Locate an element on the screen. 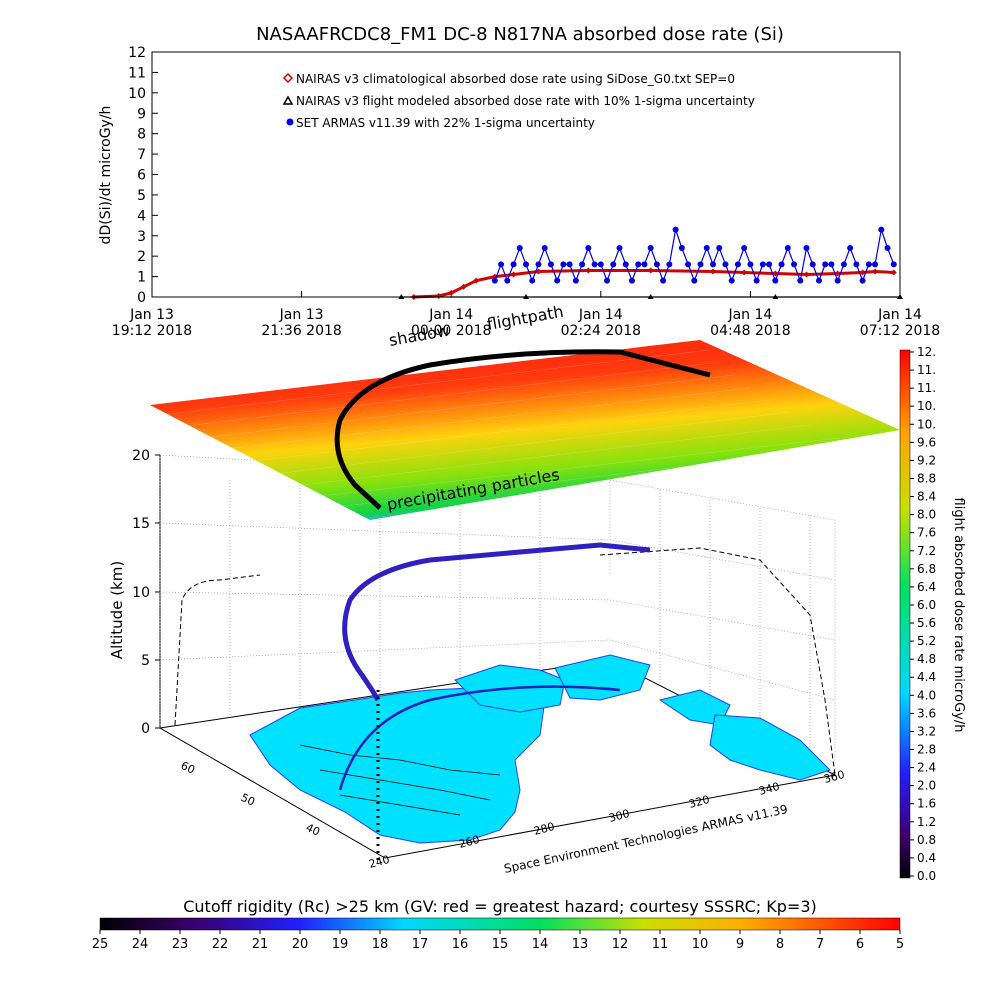 The image size is (1000, 1004). x-tick-time: 00:00 2018 is located at coordinates (451, 331).